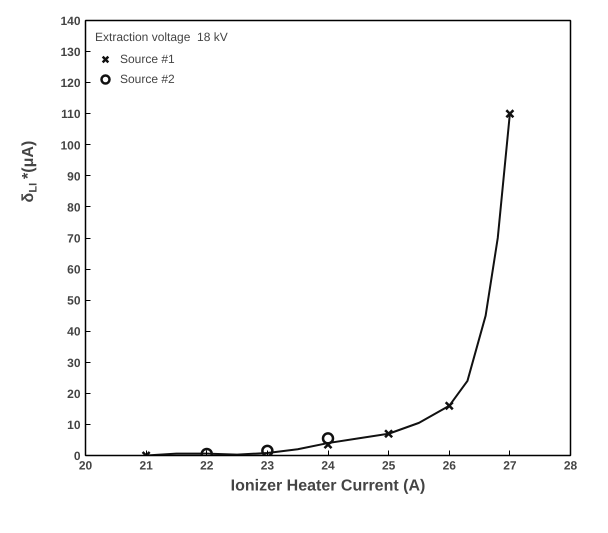  Describe the element at coordinates (449, 465) in the screenshot. I see `x-tick-label: 26` at that location.